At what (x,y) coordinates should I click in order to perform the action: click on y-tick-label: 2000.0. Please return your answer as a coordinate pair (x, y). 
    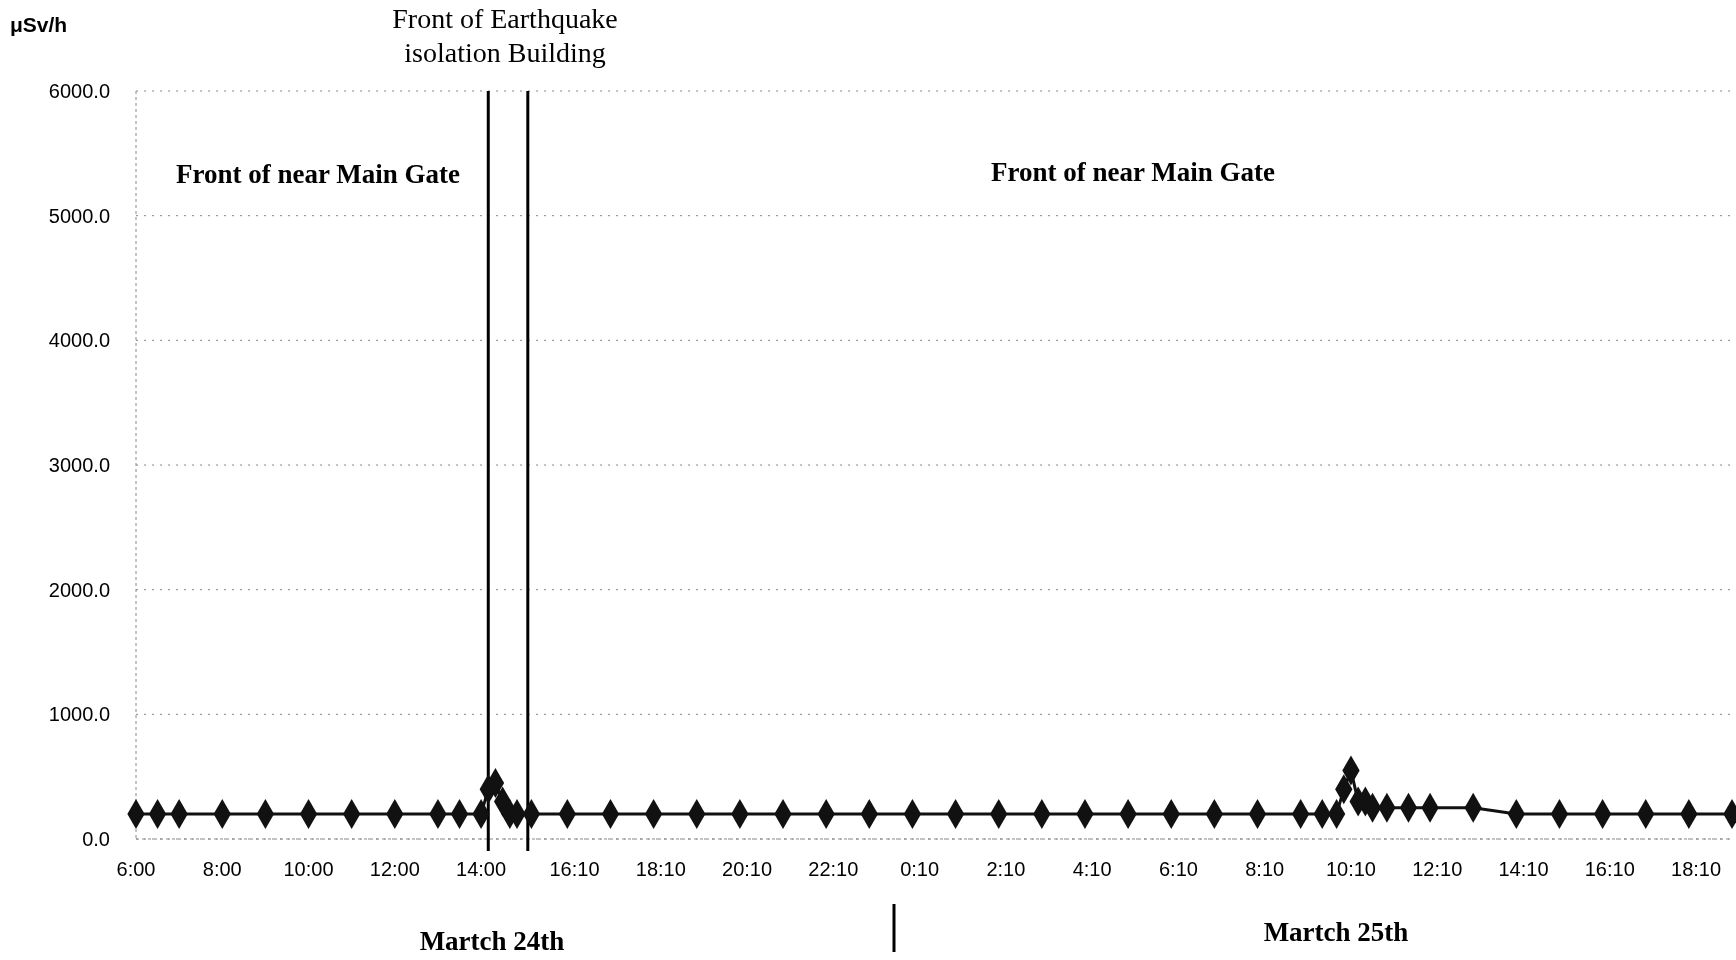
    Looking at the image, I should click on (79, 589).